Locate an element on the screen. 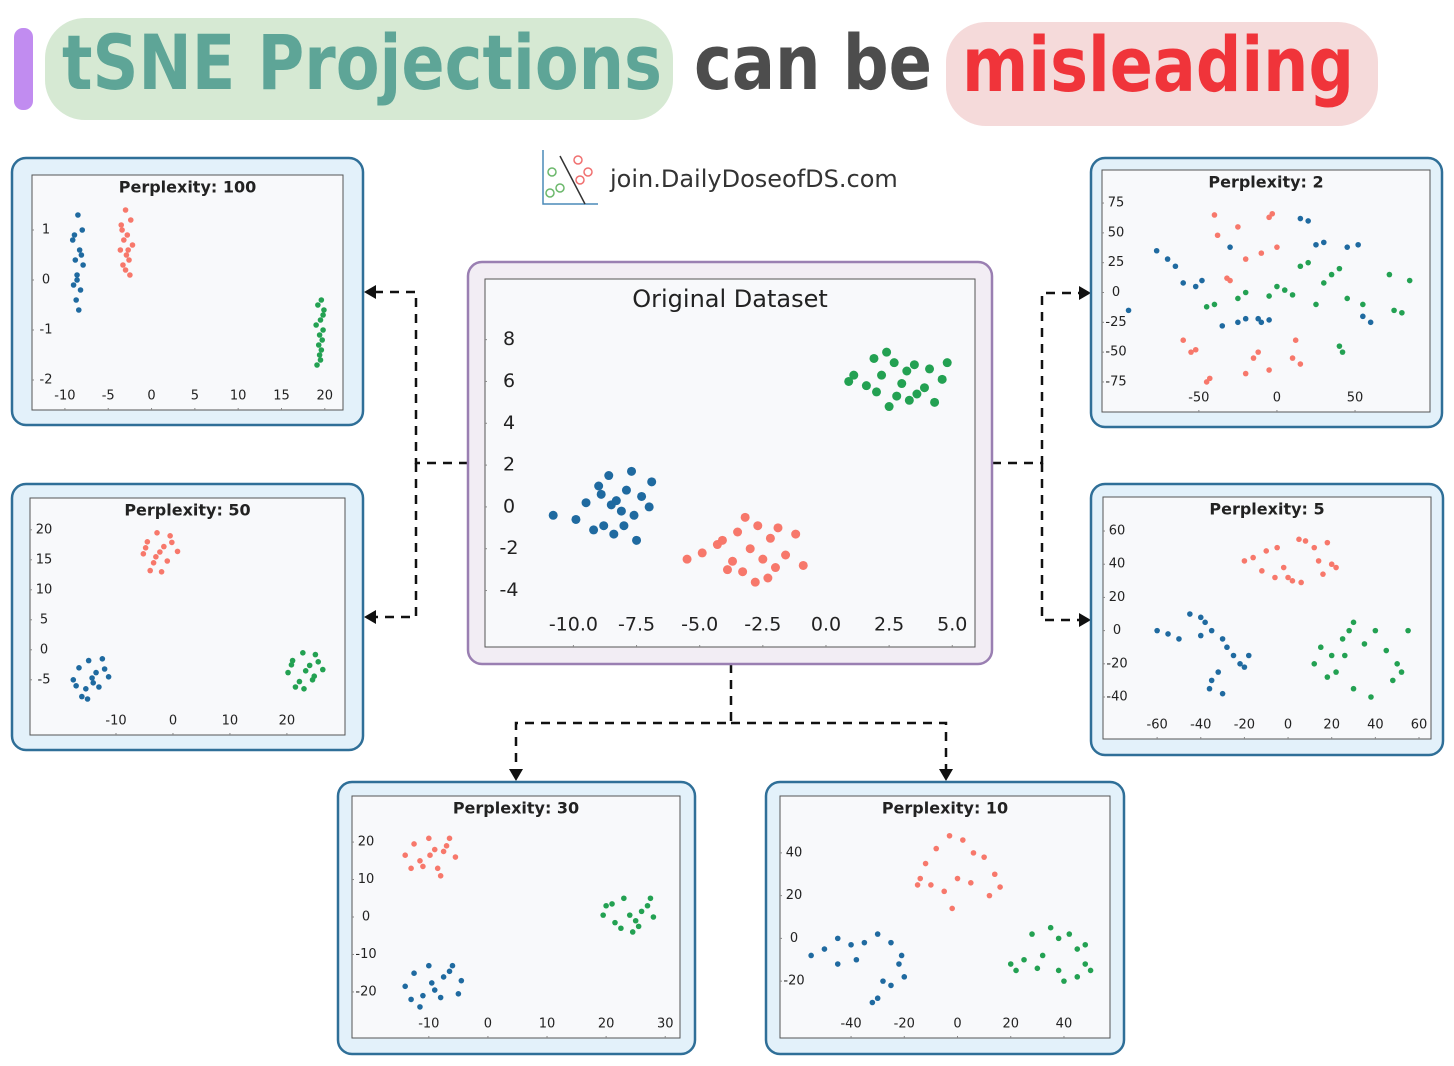 The height and width of the screenshot is (1066, 1454). chart-title: Perplexity: 50 is located at coordinates (187, 510).